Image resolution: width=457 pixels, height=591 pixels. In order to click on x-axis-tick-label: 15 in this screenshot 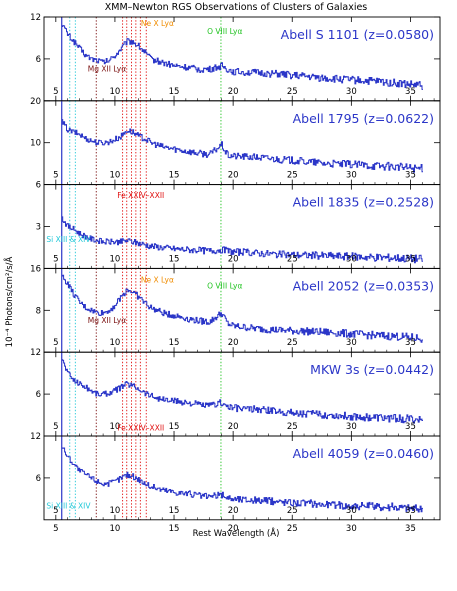, I will do `click(174, 529)`.